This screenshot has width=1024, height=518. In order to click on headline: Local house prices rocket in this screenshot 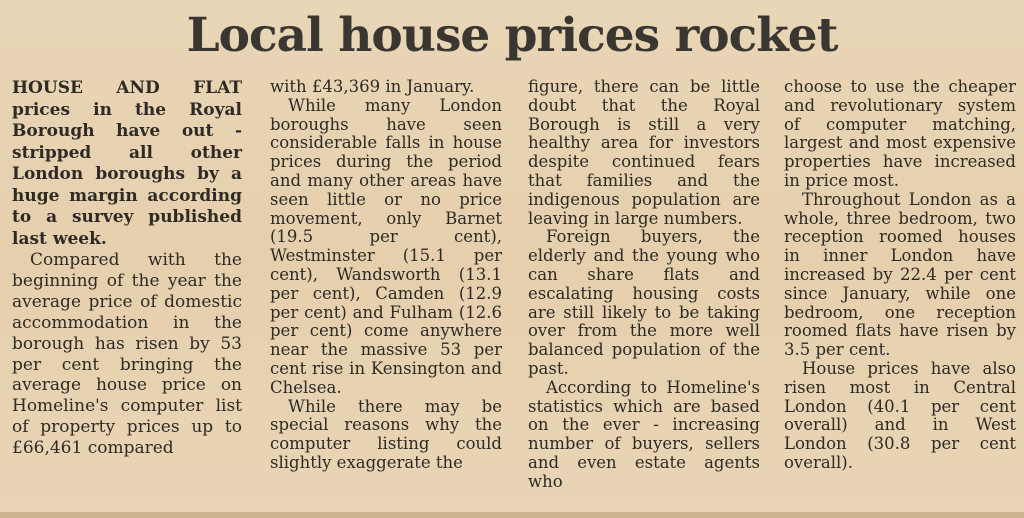, I will do `click(512, 35)`.